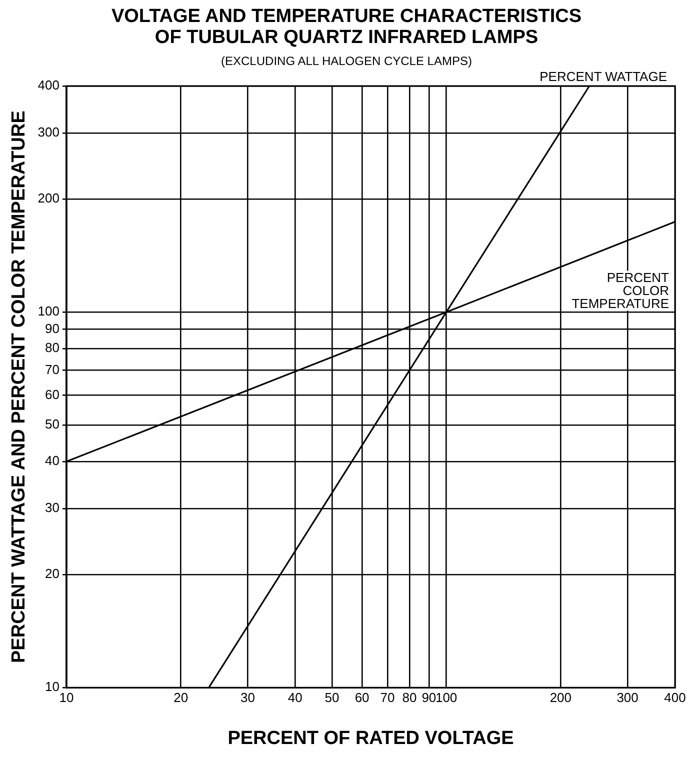 This screenshot has width=693, height=770. What do you see at coordinates (181, 697) in the screenshot?
I see `x-tick-label: 20` at bounding box center [181, 697].